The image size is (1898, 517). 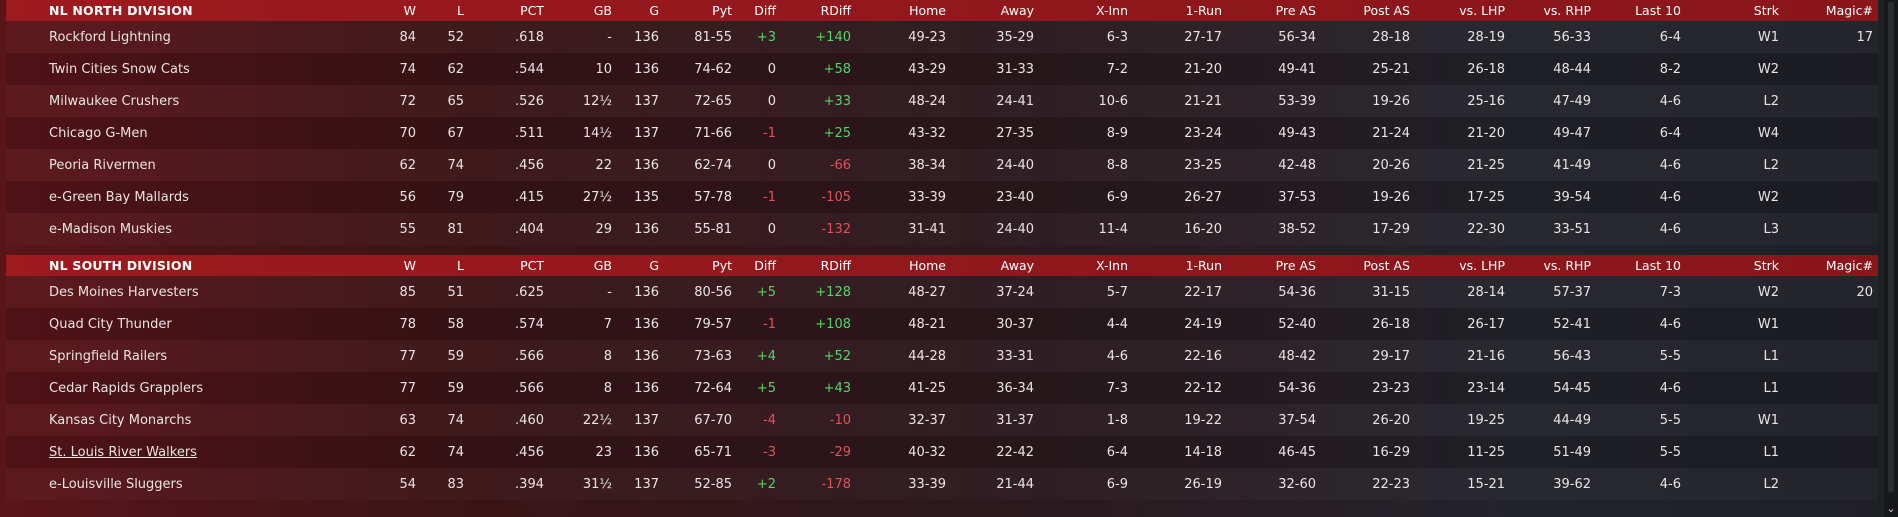 I want to click on team-name: Springfield Railers, so click(x=171, y=356).